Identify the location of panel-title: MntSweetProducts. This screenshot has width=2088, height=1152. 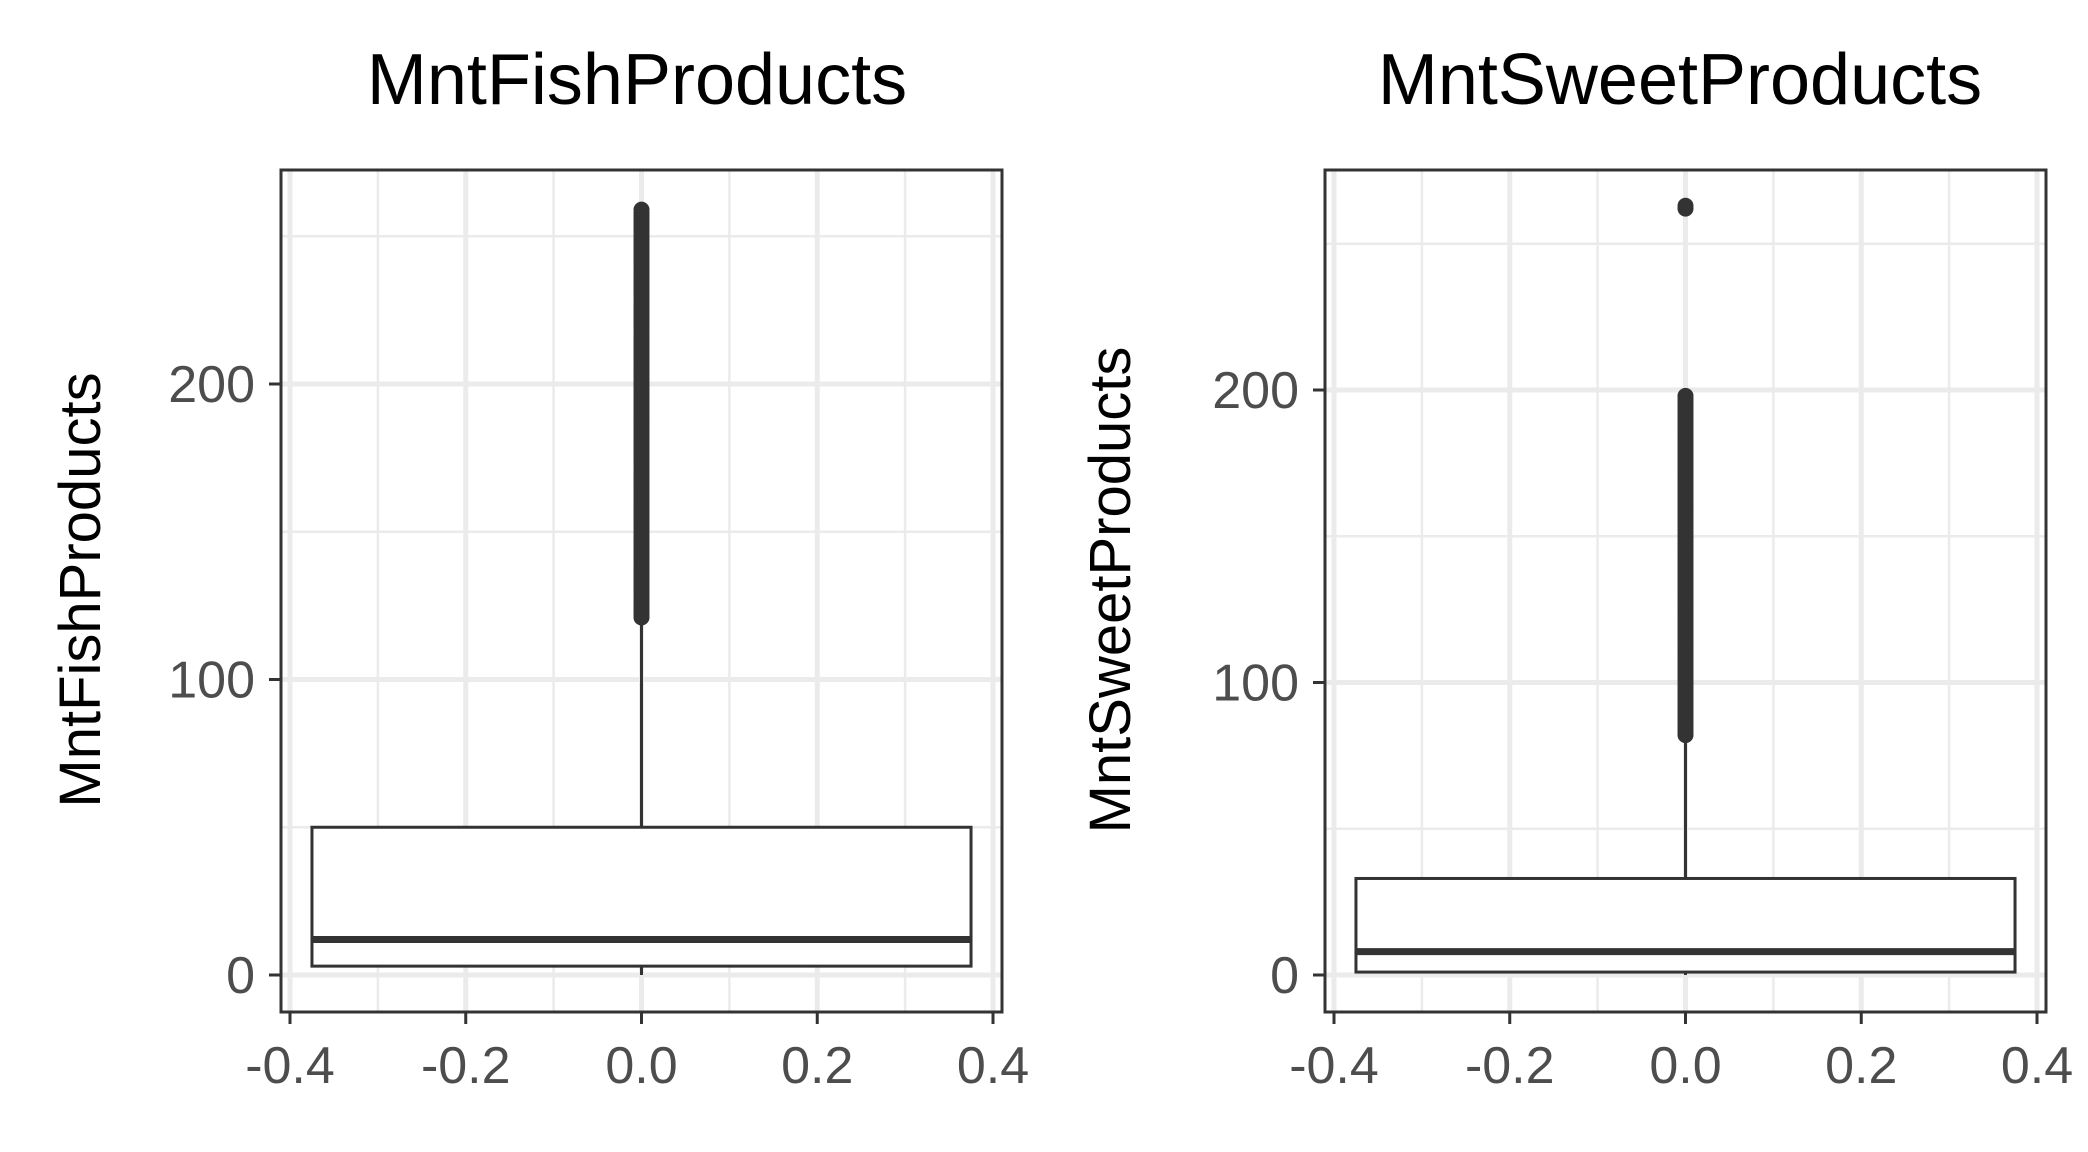
(1680, 80).